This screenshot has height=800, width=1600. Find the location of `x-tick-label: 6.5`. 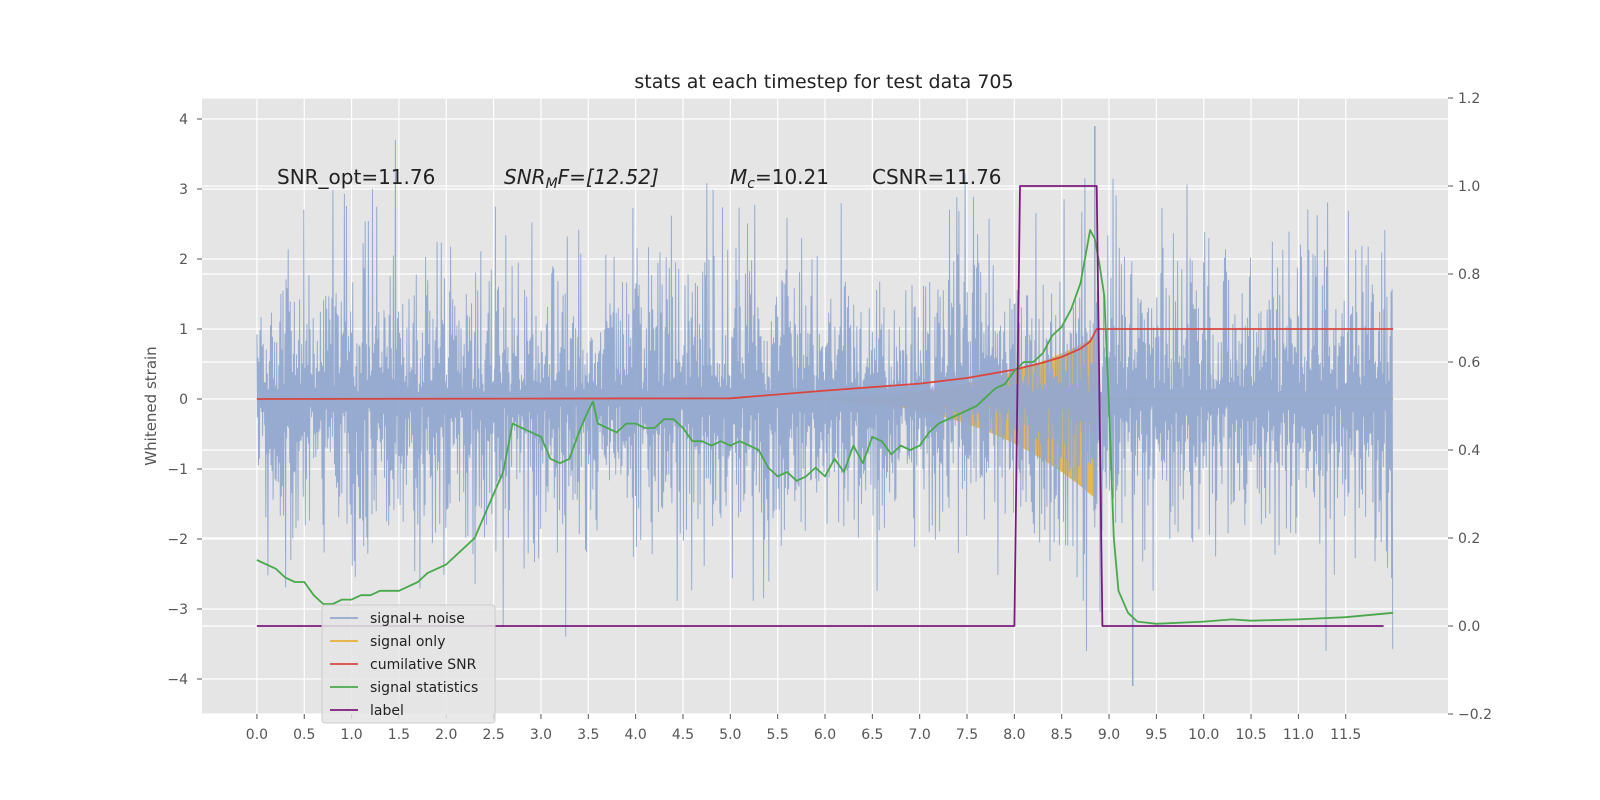

x-tick-label: 6.5 is located at coordinates (872, 735).